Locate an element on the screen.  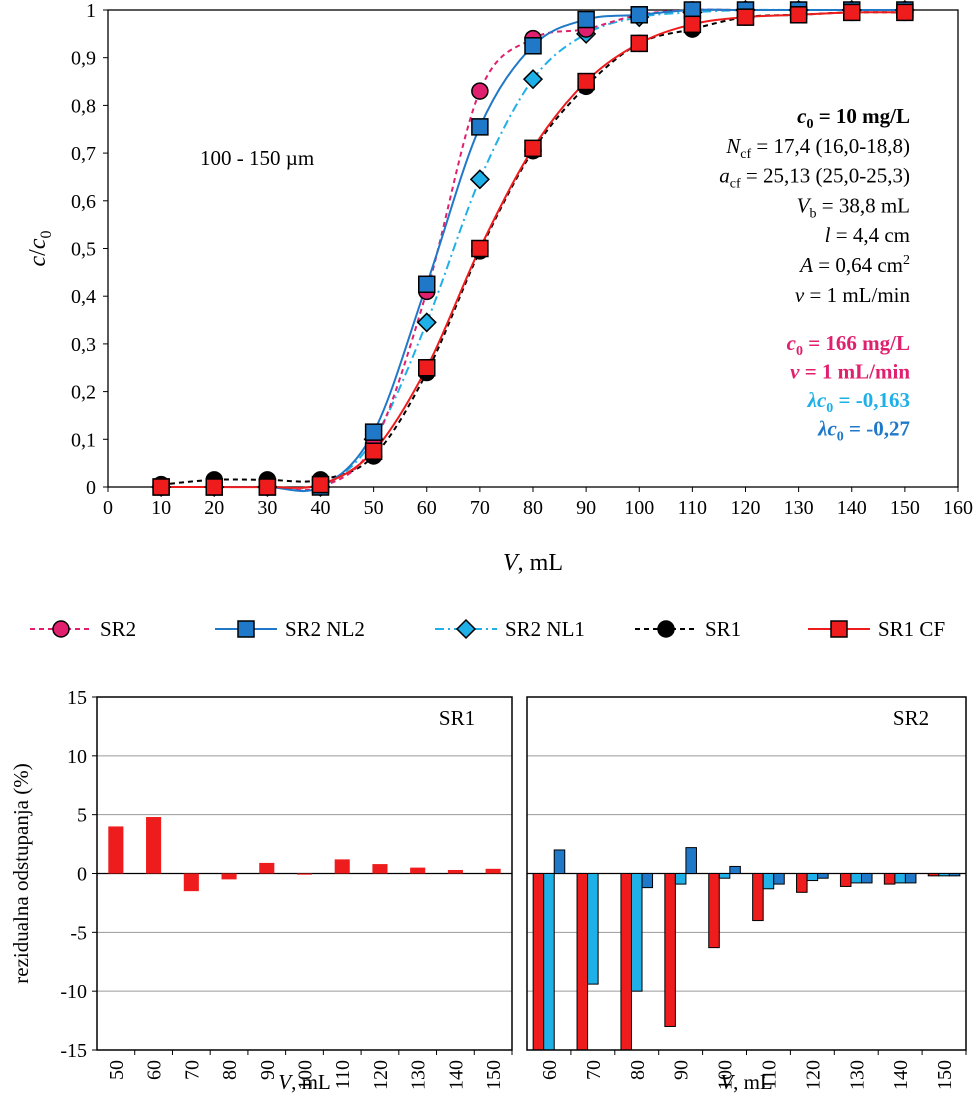
y-axis-label-sub: 0 is located at coordinates (46, 235).